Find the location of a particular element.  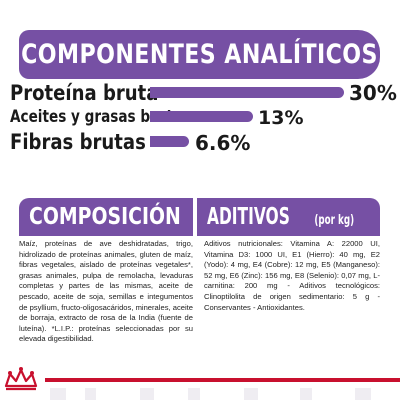

analytic-components-banner: COMPONENTES ANALÍTICOS is located at coordinates (199, 54).